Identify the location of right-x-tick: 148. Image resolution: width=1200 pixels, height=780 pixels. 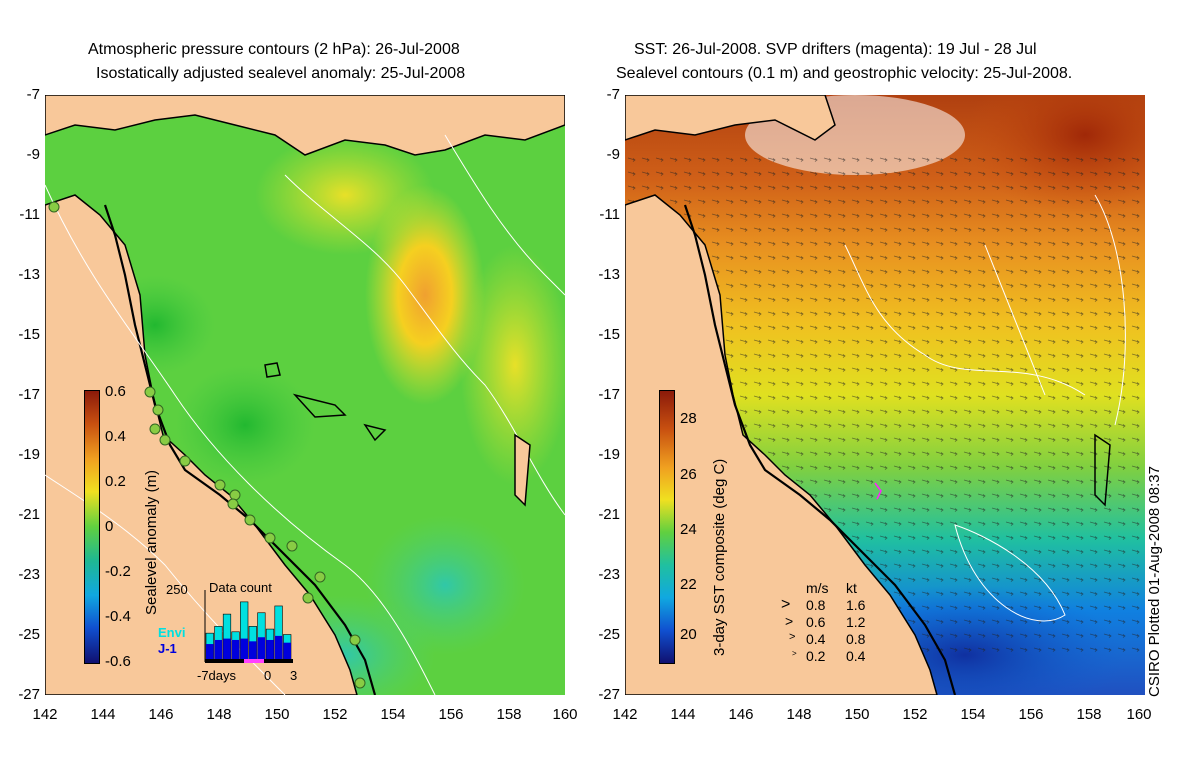
(799, 714).